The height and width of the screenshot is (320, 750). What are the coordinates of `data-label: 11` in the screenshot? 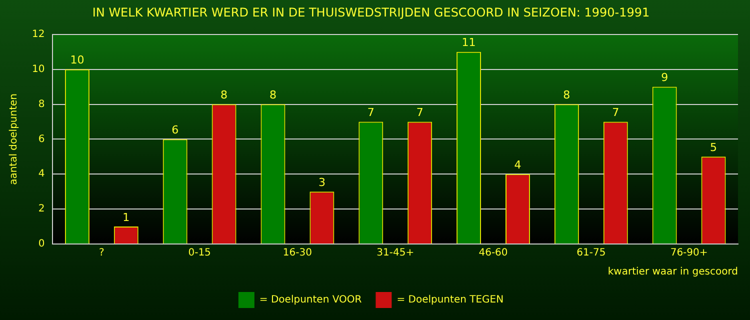 It's located at (469, 43).